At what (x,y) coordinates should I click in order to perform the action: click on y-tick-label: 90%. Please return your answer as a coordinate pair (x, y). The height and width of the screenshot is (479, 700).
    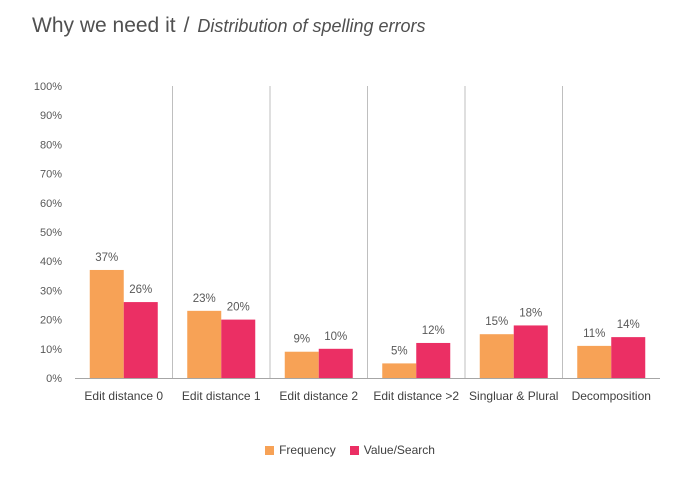
    Looking at the image, I should click on (51, 116).